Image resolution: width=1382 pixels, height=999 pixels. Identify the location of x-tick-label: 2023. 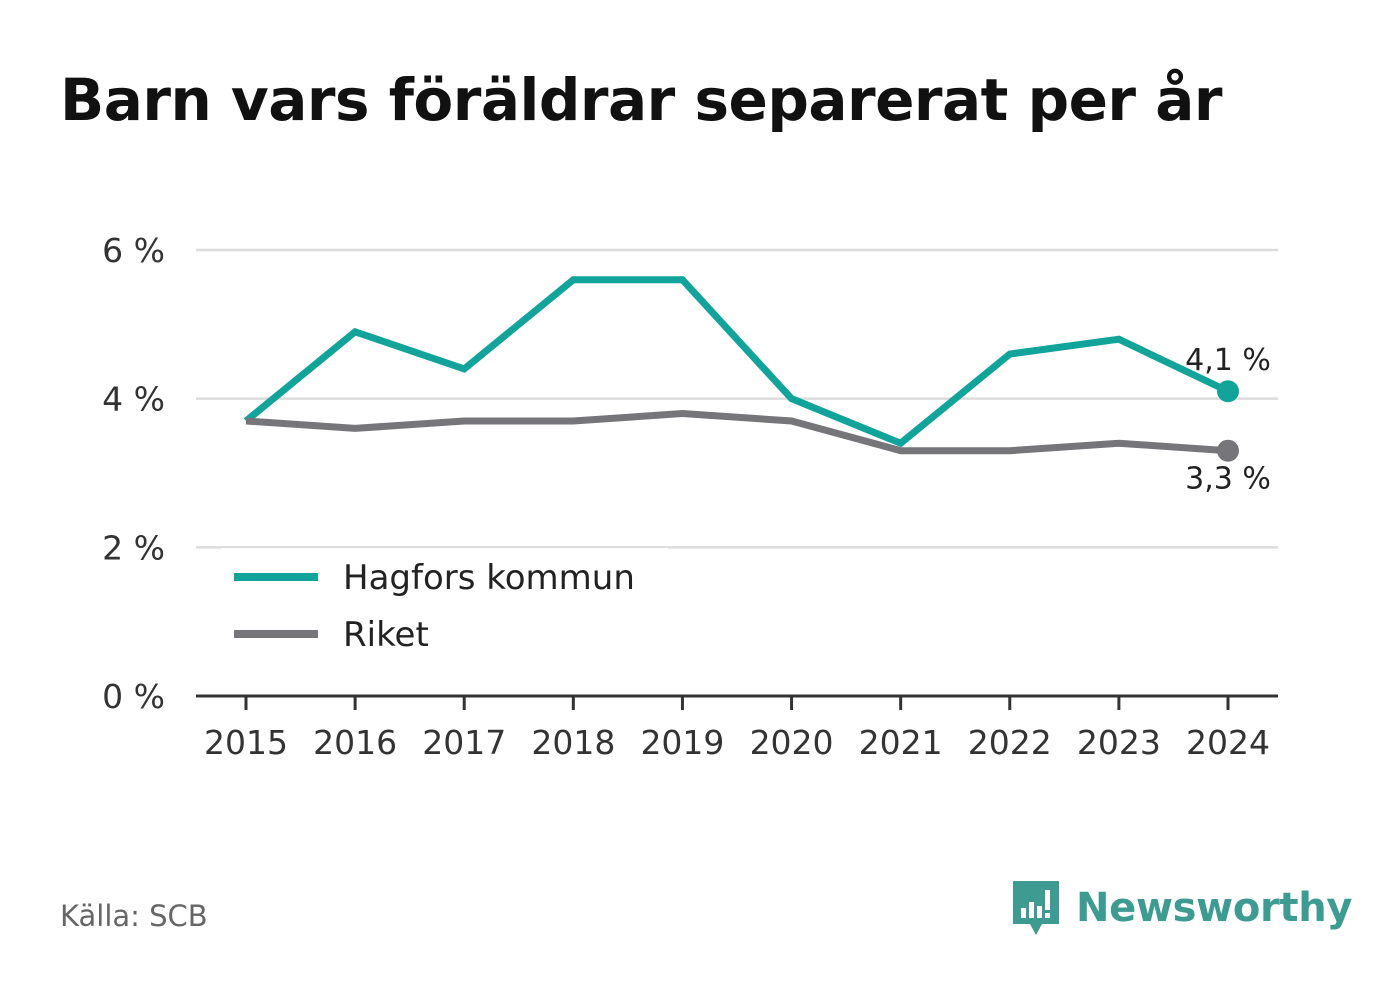
(1119, 742).